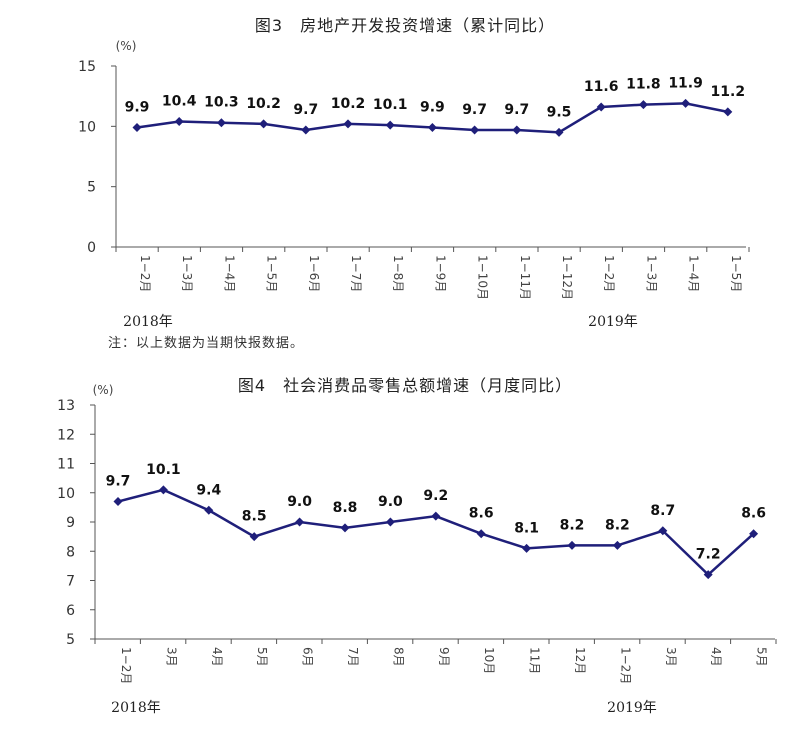 The image size is (810, 733). Describe the element at coordinates (435, 496) in the screenshot. I see `data-label: 9.2` at that location.